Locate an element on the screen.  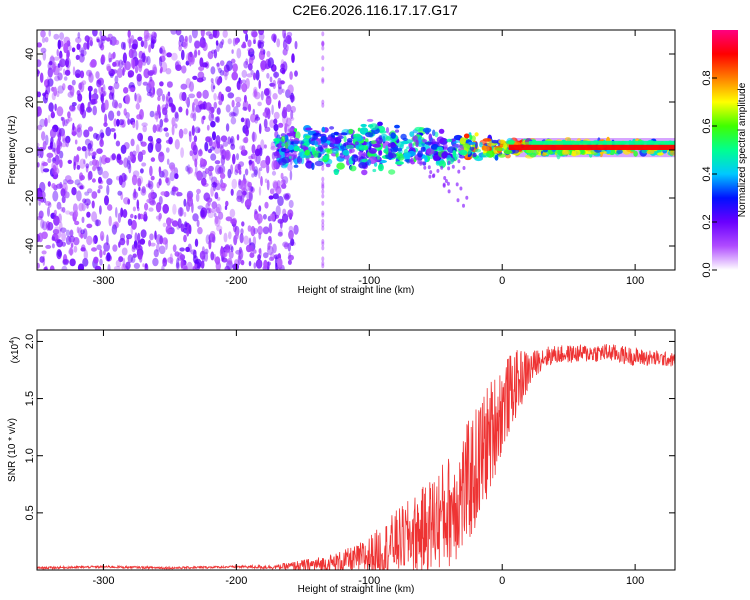
snr-x-tick-label: -300 is located at coordinates (103, 581).